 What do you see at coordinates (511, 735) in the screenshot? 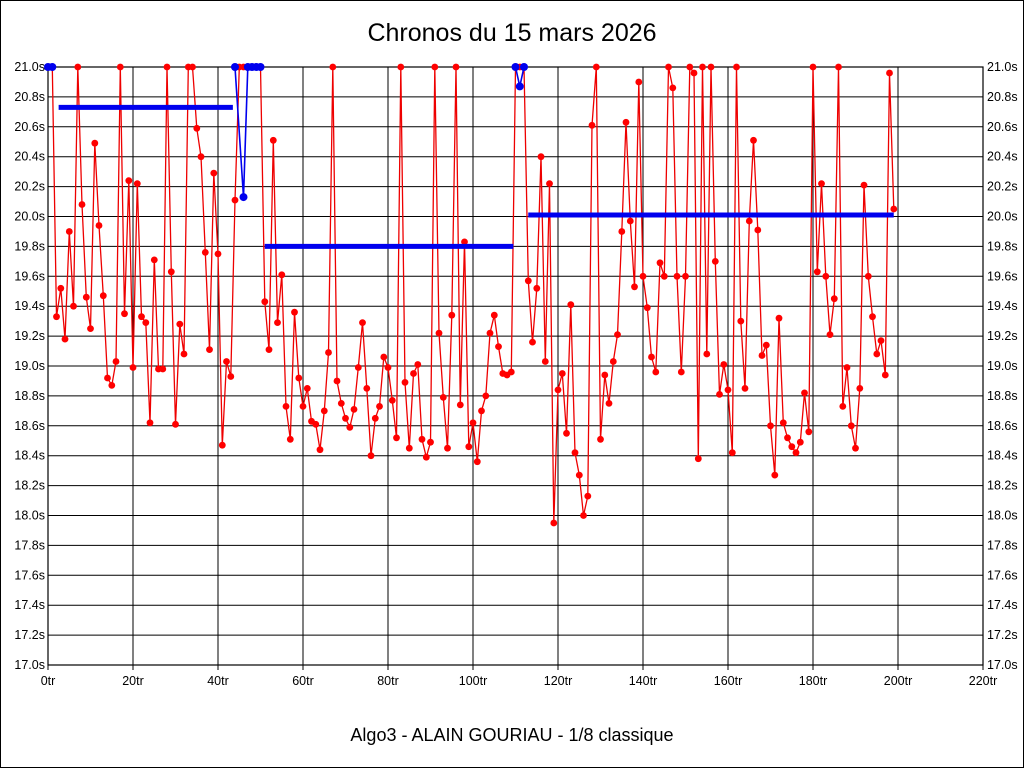
I see `chart-subtitle: Algo3 - ALAIN GOURIAU - 1/8 classique` at bounding box center [511, 735].